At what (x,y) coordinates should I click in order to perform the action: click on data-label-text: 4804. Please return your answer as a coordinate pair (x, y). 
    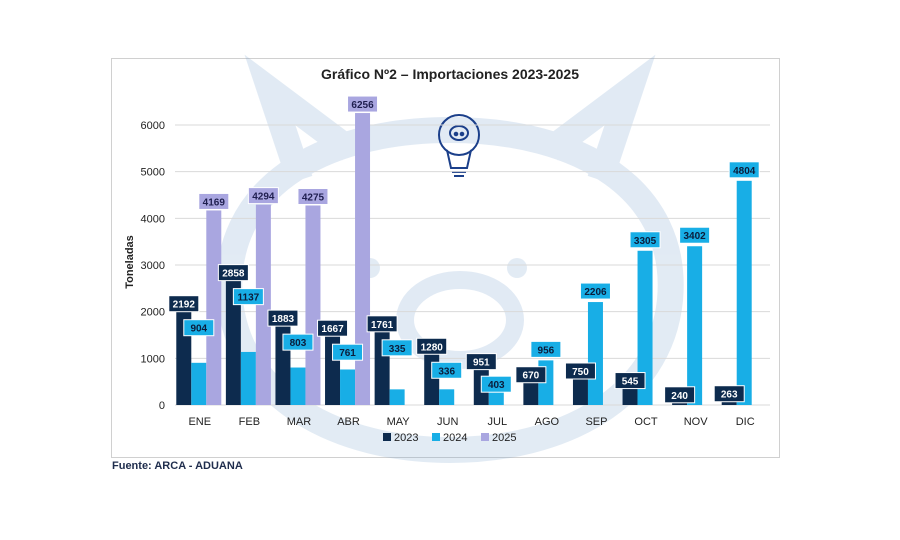
    Looking at the image, I should click on (744, 171).